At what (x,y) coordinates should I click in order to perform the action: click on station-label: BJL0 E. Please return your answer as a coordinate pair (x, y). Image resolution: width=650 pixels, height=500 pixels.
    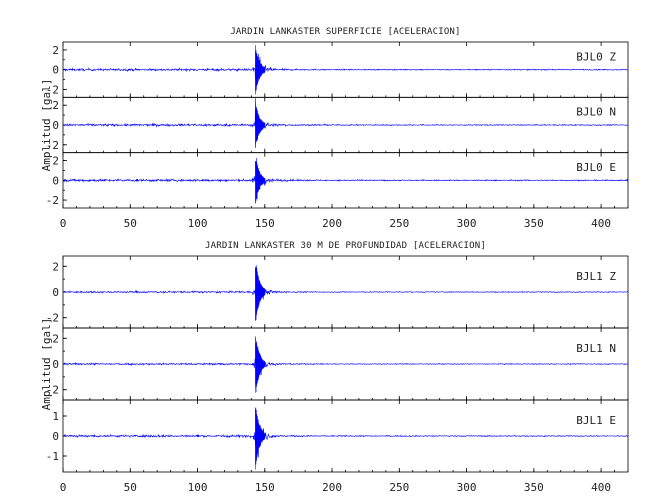
    Looking at the image, I should click on (596, 167).